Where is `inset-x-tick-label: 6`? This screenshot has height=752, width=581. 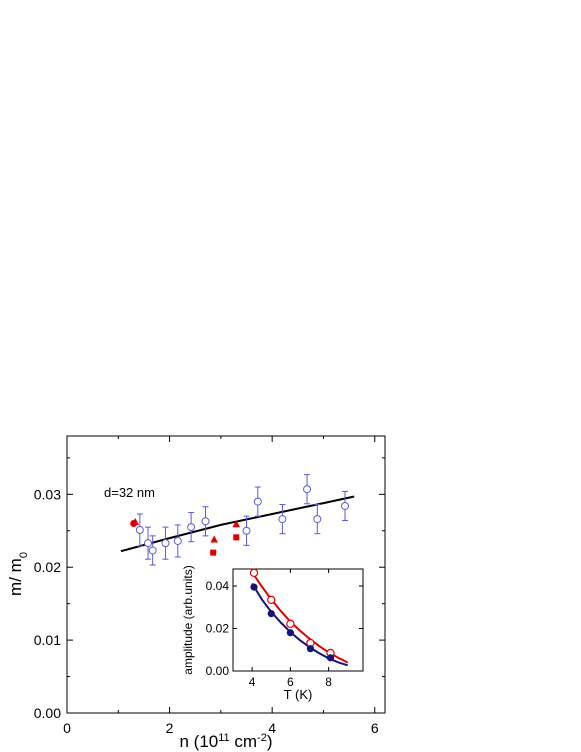 inset-x-tick-label: 6 is located at coordinates (290, 682).